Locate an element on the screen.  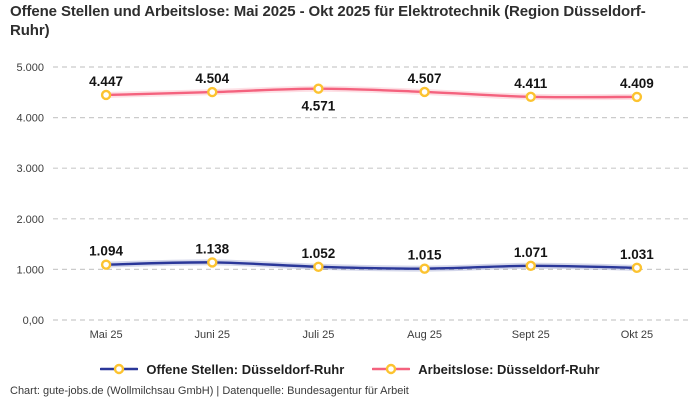
svg-text: 1.071 is located at coordinates (531, 252).